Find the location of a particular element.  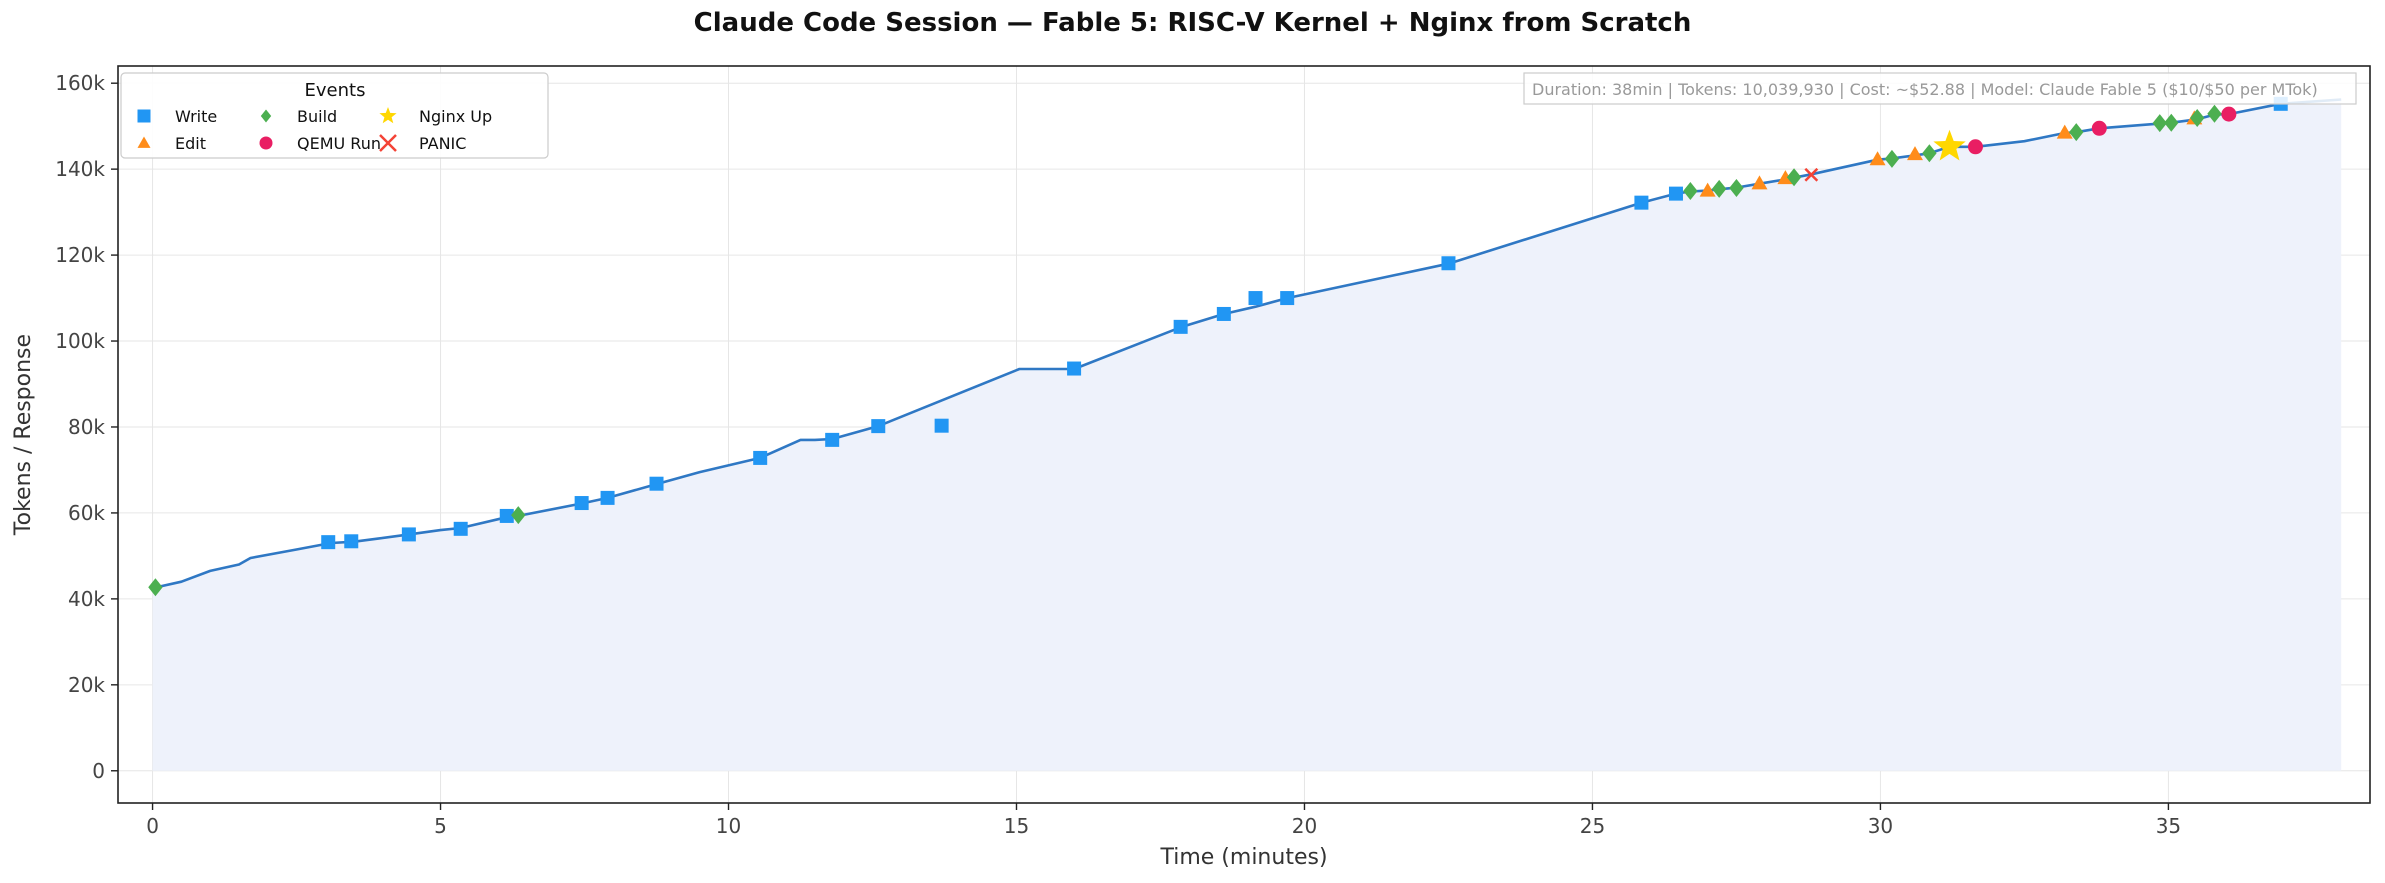

x-tick-label: 30 is located at coordinates (1880, 826).